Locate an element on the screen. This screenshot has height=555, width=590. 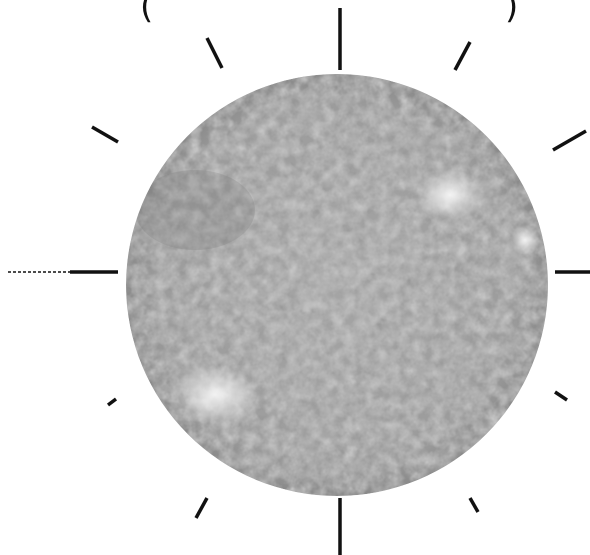
title-fragment: ) is located at coordinates (511, 13).